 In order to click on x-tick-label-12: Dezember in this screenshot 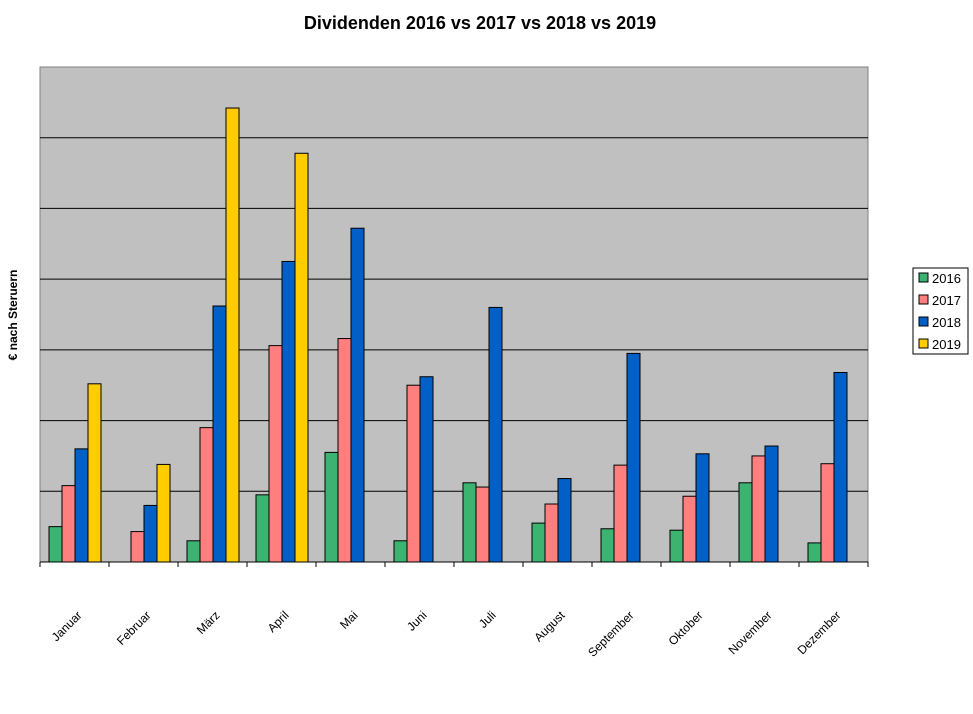, I will do `click(819, 632)`.